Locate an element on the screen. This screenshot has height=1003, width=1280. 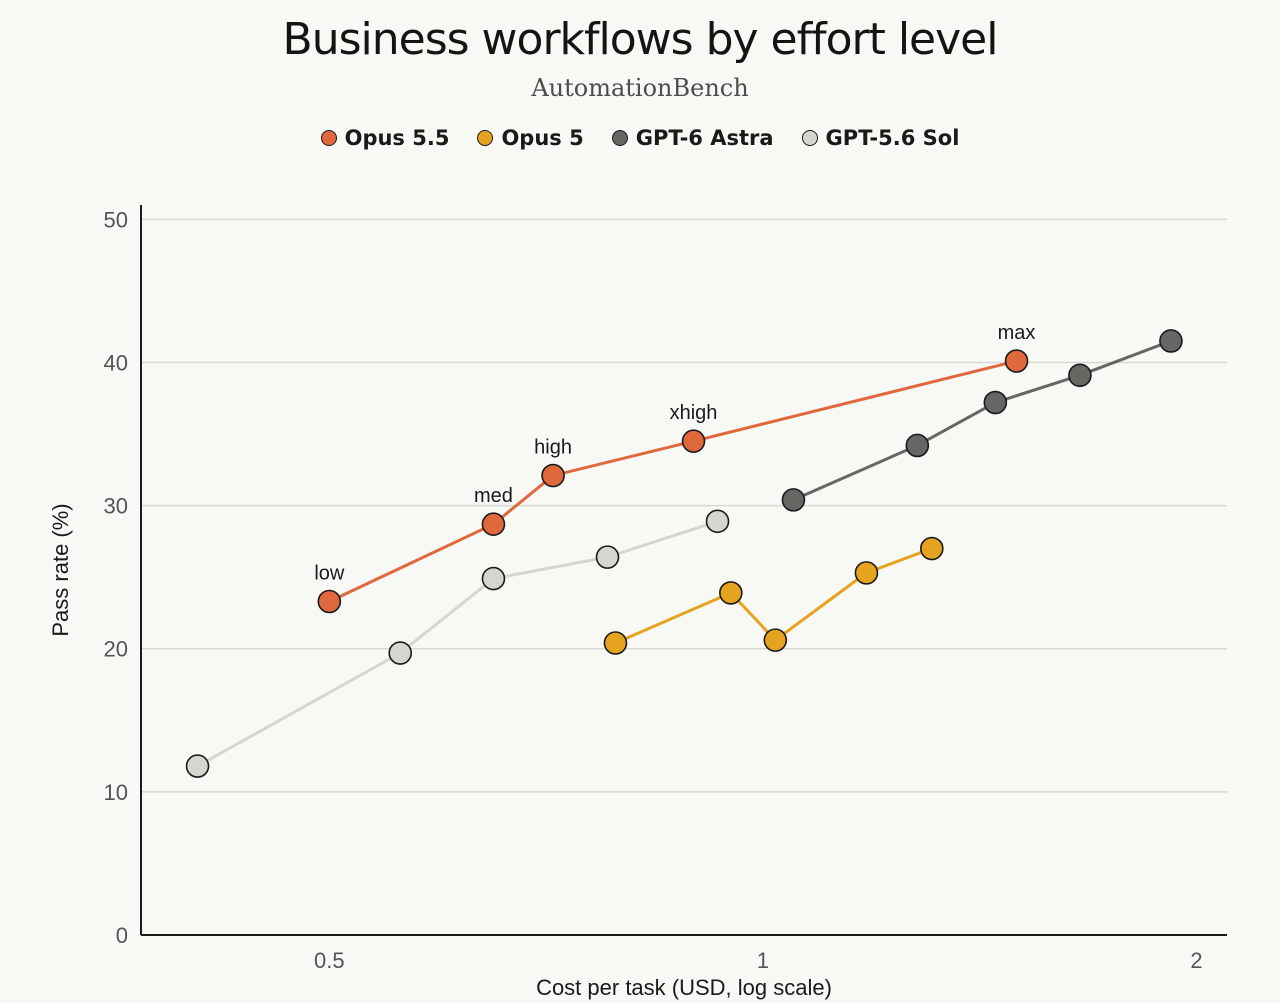
series-line-gpt-6-astra is located at coordinates (982, 420).